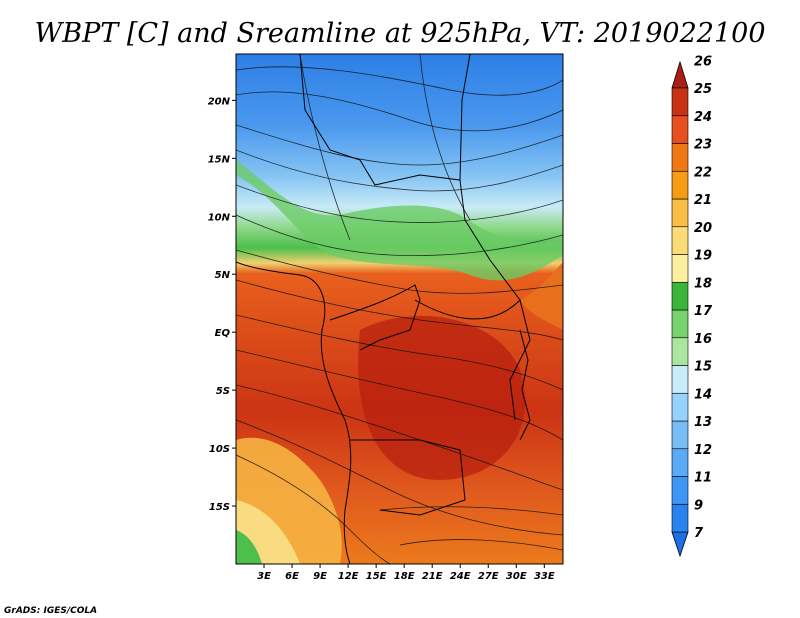 This screenshot has height=618, width=800. I want to click on wbpt-green-southwest-patch, so click(249, 547).